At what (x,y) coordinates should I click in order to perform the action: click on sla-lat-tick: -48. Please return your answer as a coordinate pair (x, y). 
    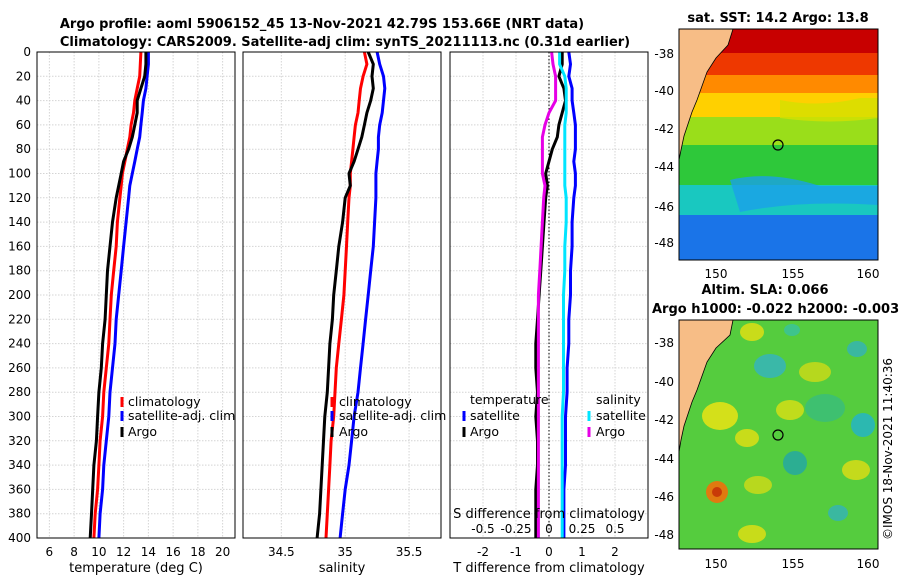
    Looking at the image, I should click on (664, 535).